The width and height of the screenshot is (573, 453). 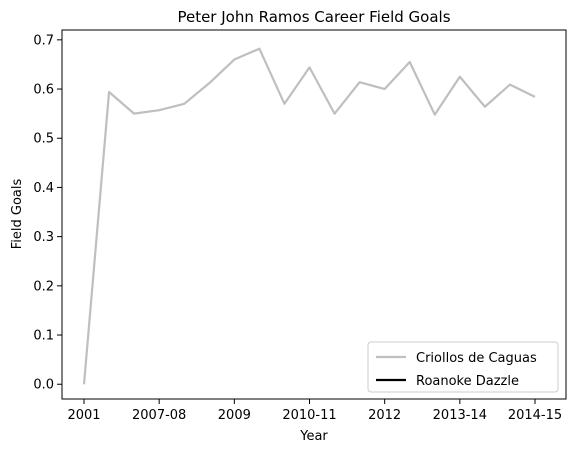 I want to click on y-tick-label: 0.0, so click(x=43, y=385).